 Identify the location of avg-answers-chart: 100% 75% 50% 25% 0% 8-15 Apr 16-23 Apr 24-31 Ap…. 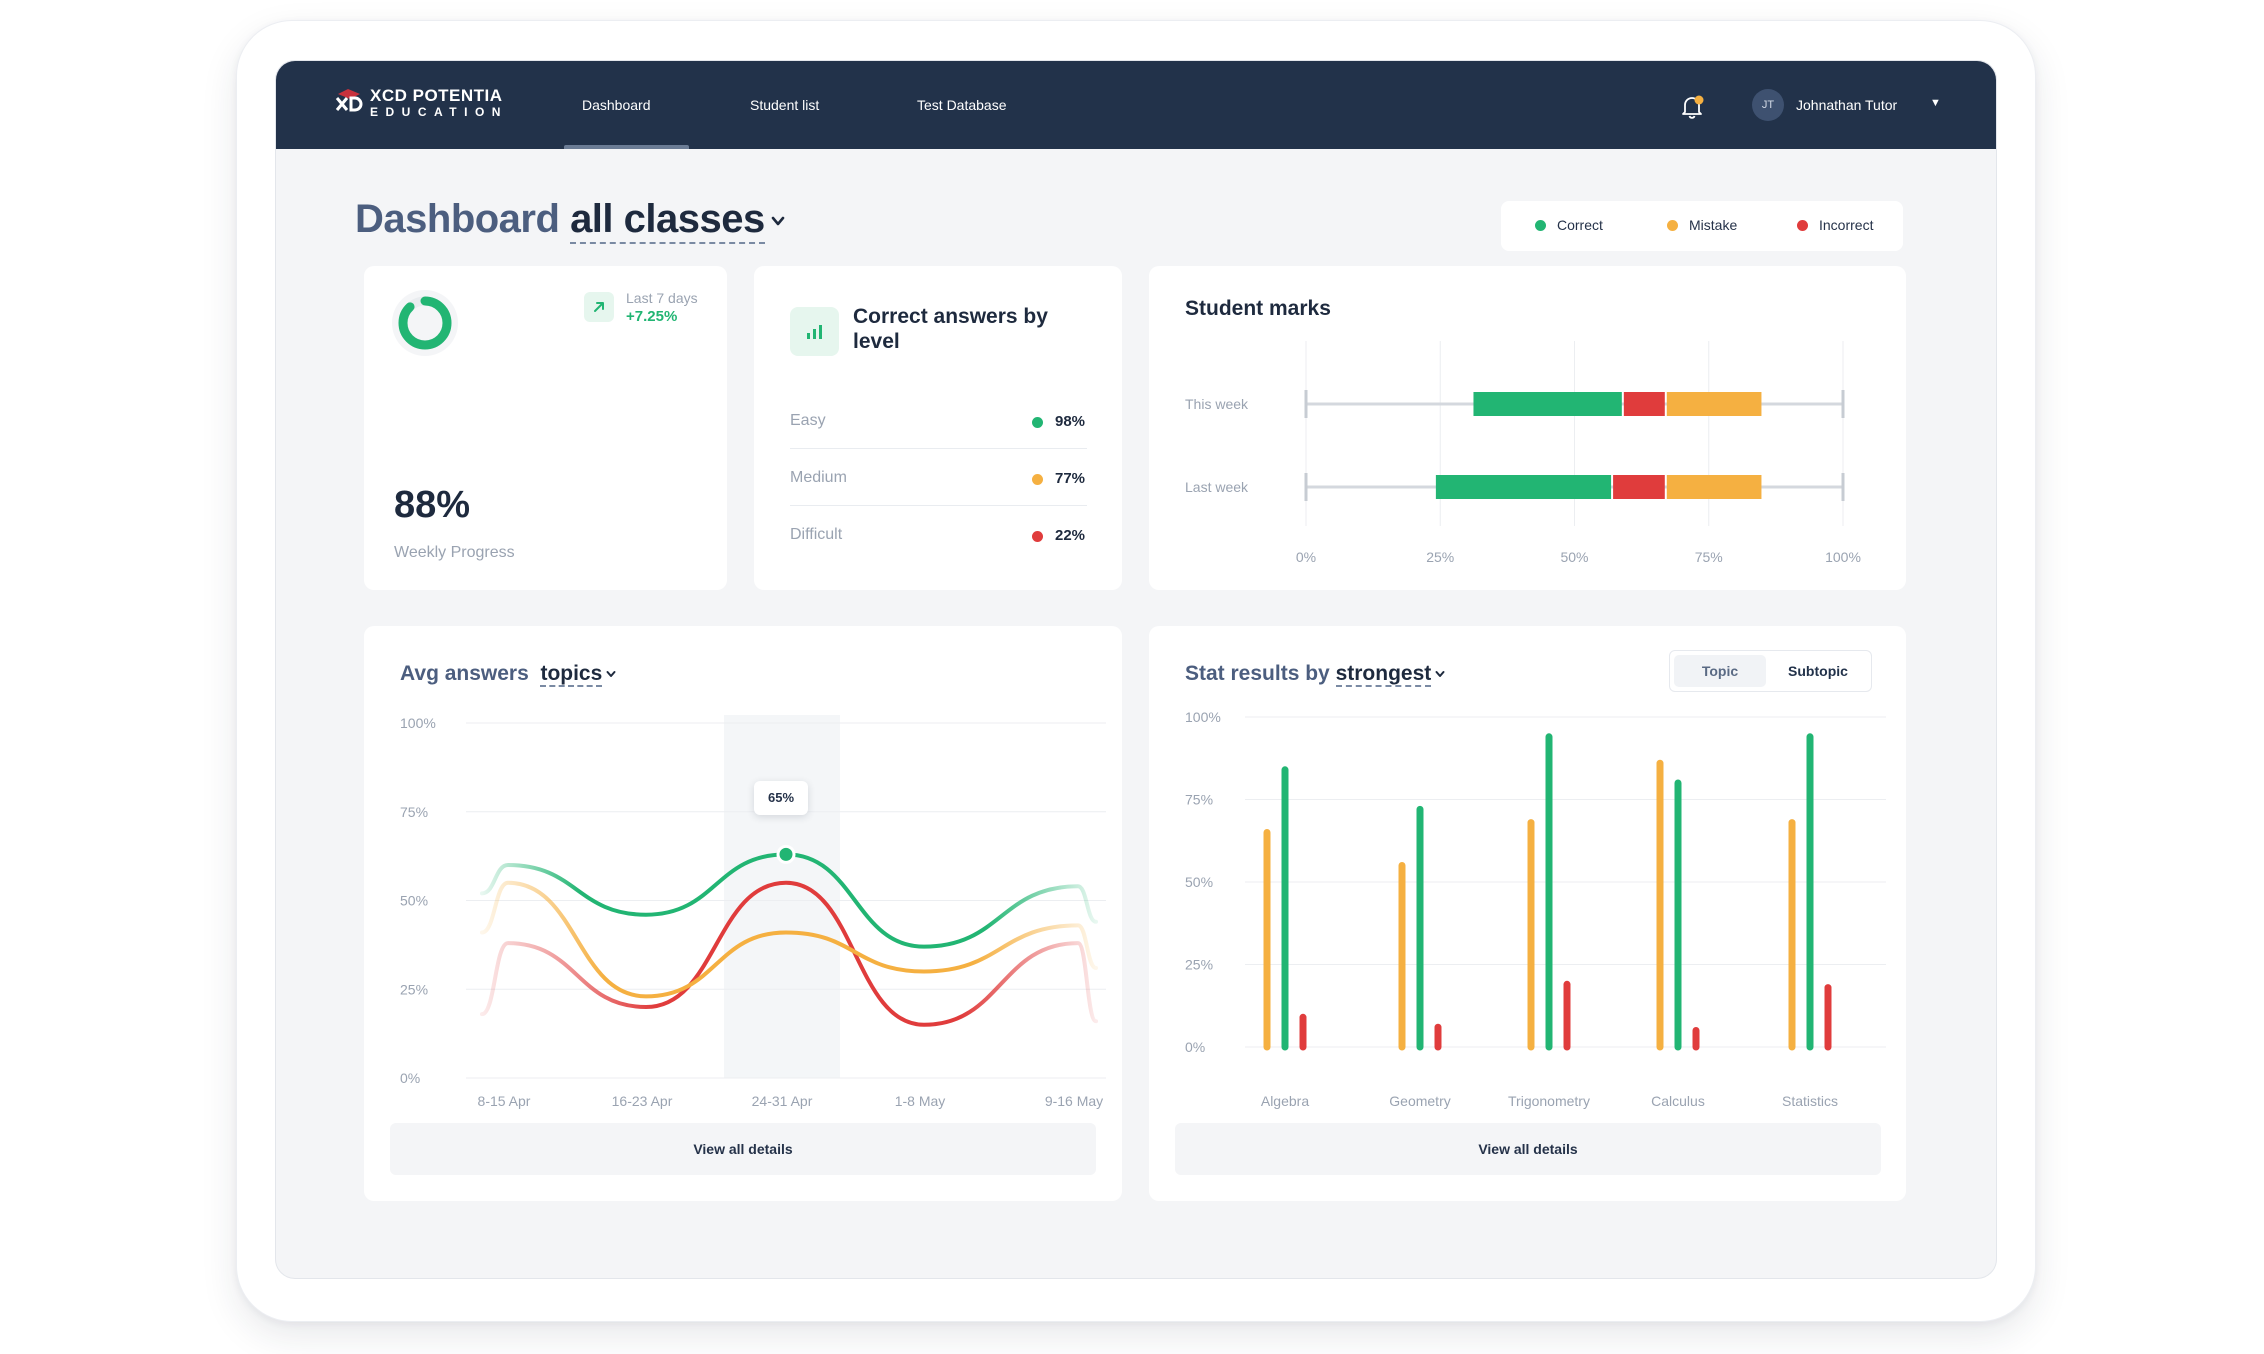
(753, 912).